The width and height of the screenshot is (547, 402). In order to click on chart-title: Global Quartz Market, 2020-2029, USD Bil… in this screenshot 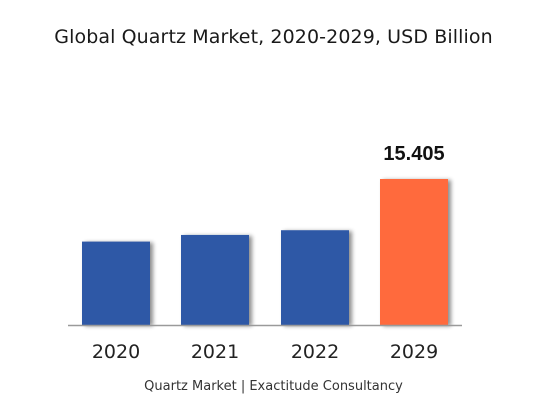, I will do `click(273, 37)`.